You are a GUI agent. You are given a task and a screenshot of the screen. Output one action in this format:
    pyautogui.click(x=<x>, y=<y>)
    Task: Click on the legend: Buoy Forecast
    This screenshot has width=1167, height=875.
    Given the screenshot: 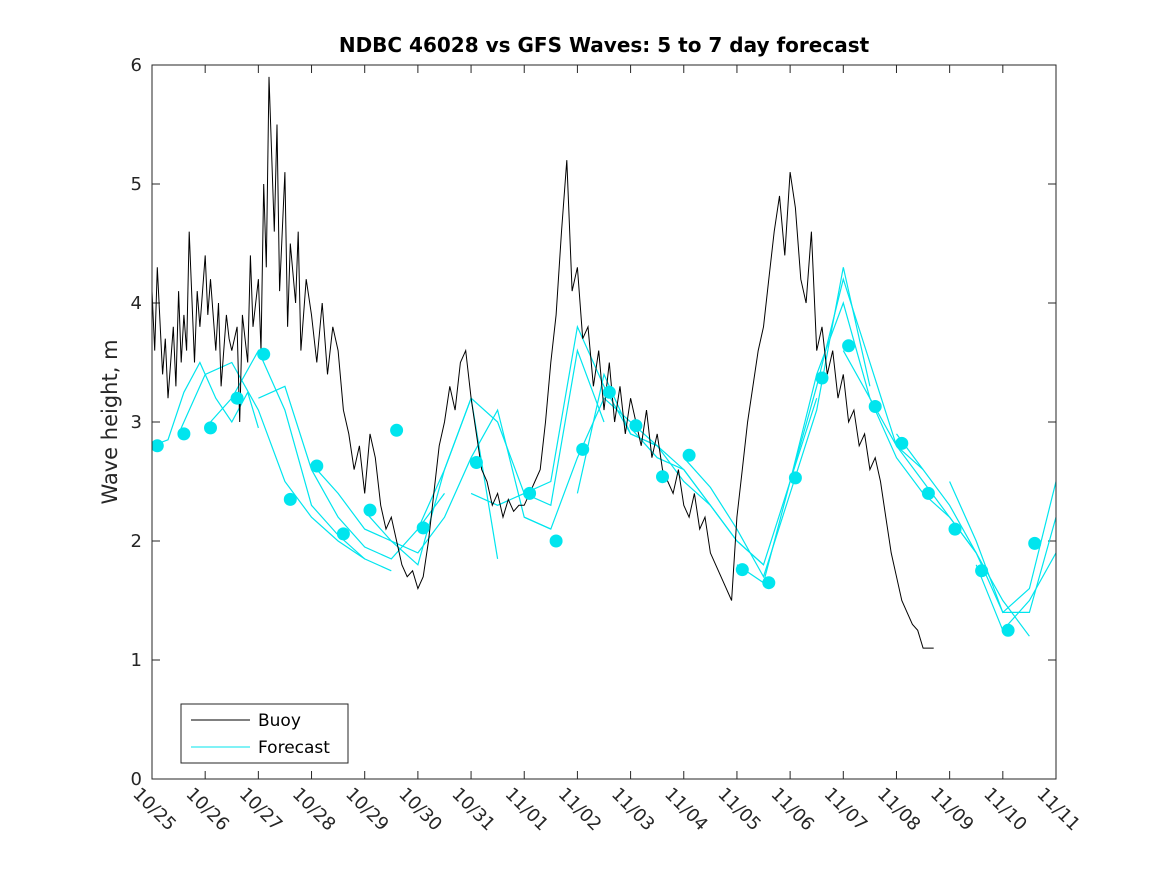 What is the action you would take?
    pyautogui.click(x=264, y=733)
    